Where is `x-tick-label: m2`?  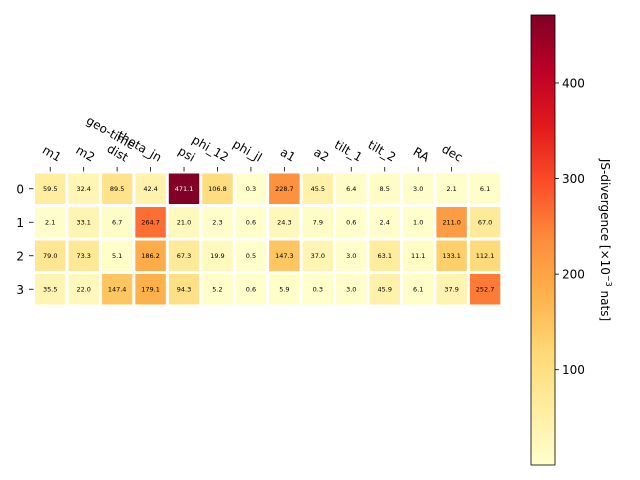
x-tick-label: m2 is located at coordinates (85, 154).